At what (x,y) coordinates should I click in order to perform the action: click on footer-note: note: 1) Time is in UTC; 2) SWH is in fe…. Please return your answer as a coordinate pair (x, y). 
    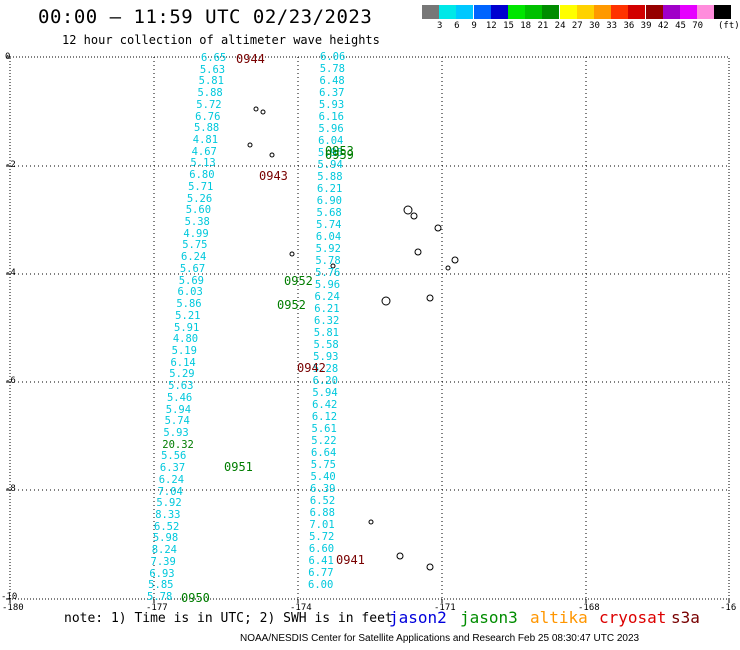
    Looking at the image, I should click on (228, 618).